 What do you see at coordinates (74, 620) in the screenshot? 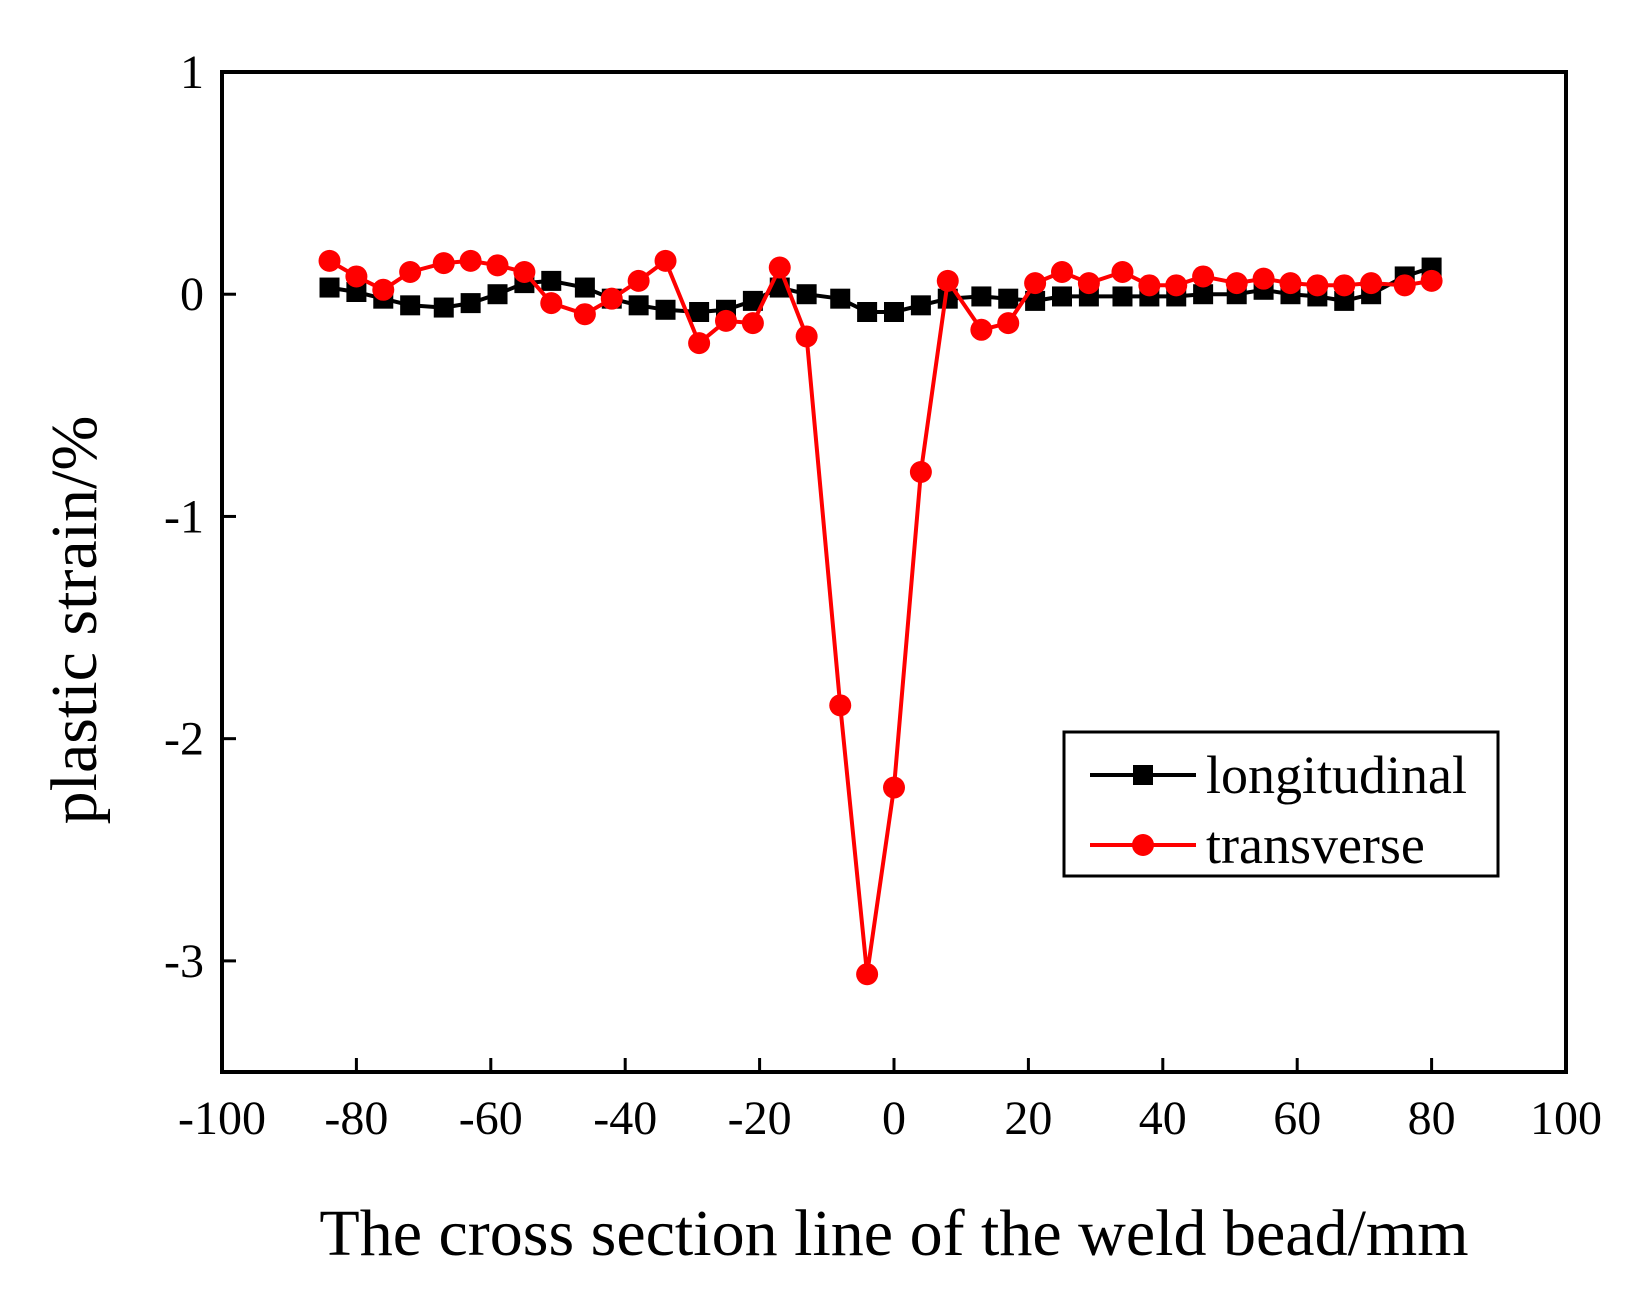
I see `y-axis-title: plastic strain/%` at bounding box center [74, 620].